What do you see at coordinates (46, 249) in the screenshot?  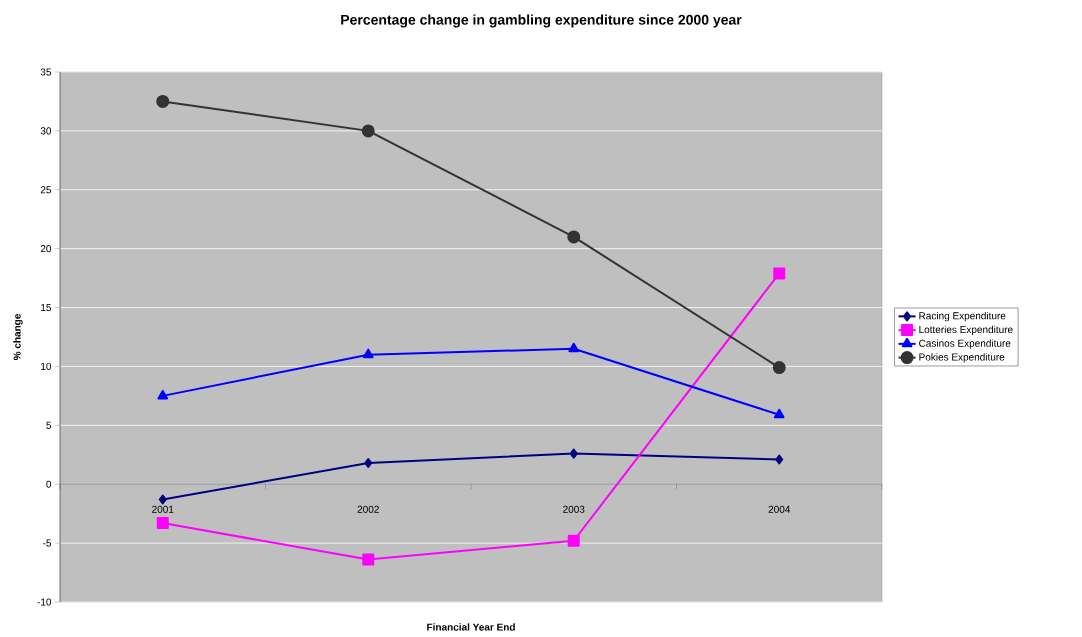 I see `y-tick-label: 20` at bounding box center [46, 249].